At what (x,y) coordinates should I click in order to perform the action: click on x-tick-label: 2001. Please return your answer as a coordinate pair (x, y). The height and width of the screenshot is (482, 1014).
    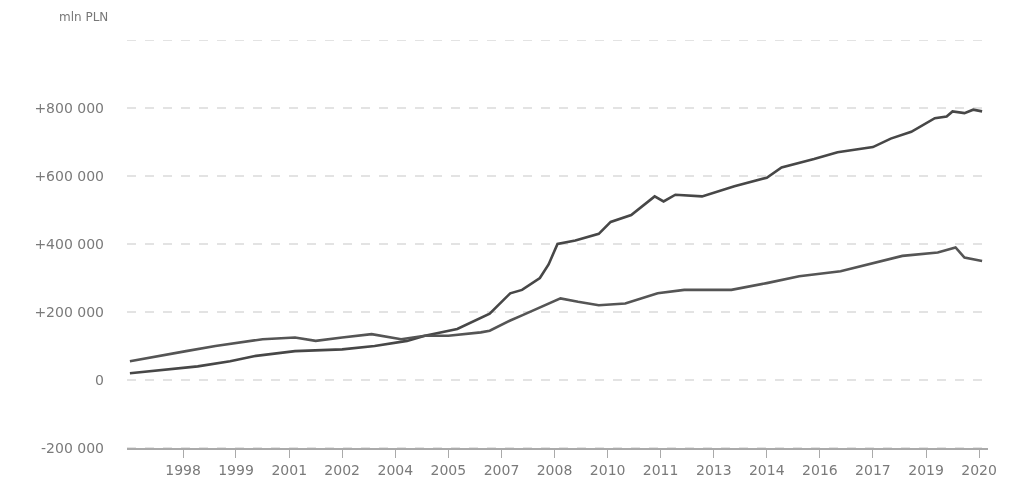
    Looking at the image, I should click on (289, 469).